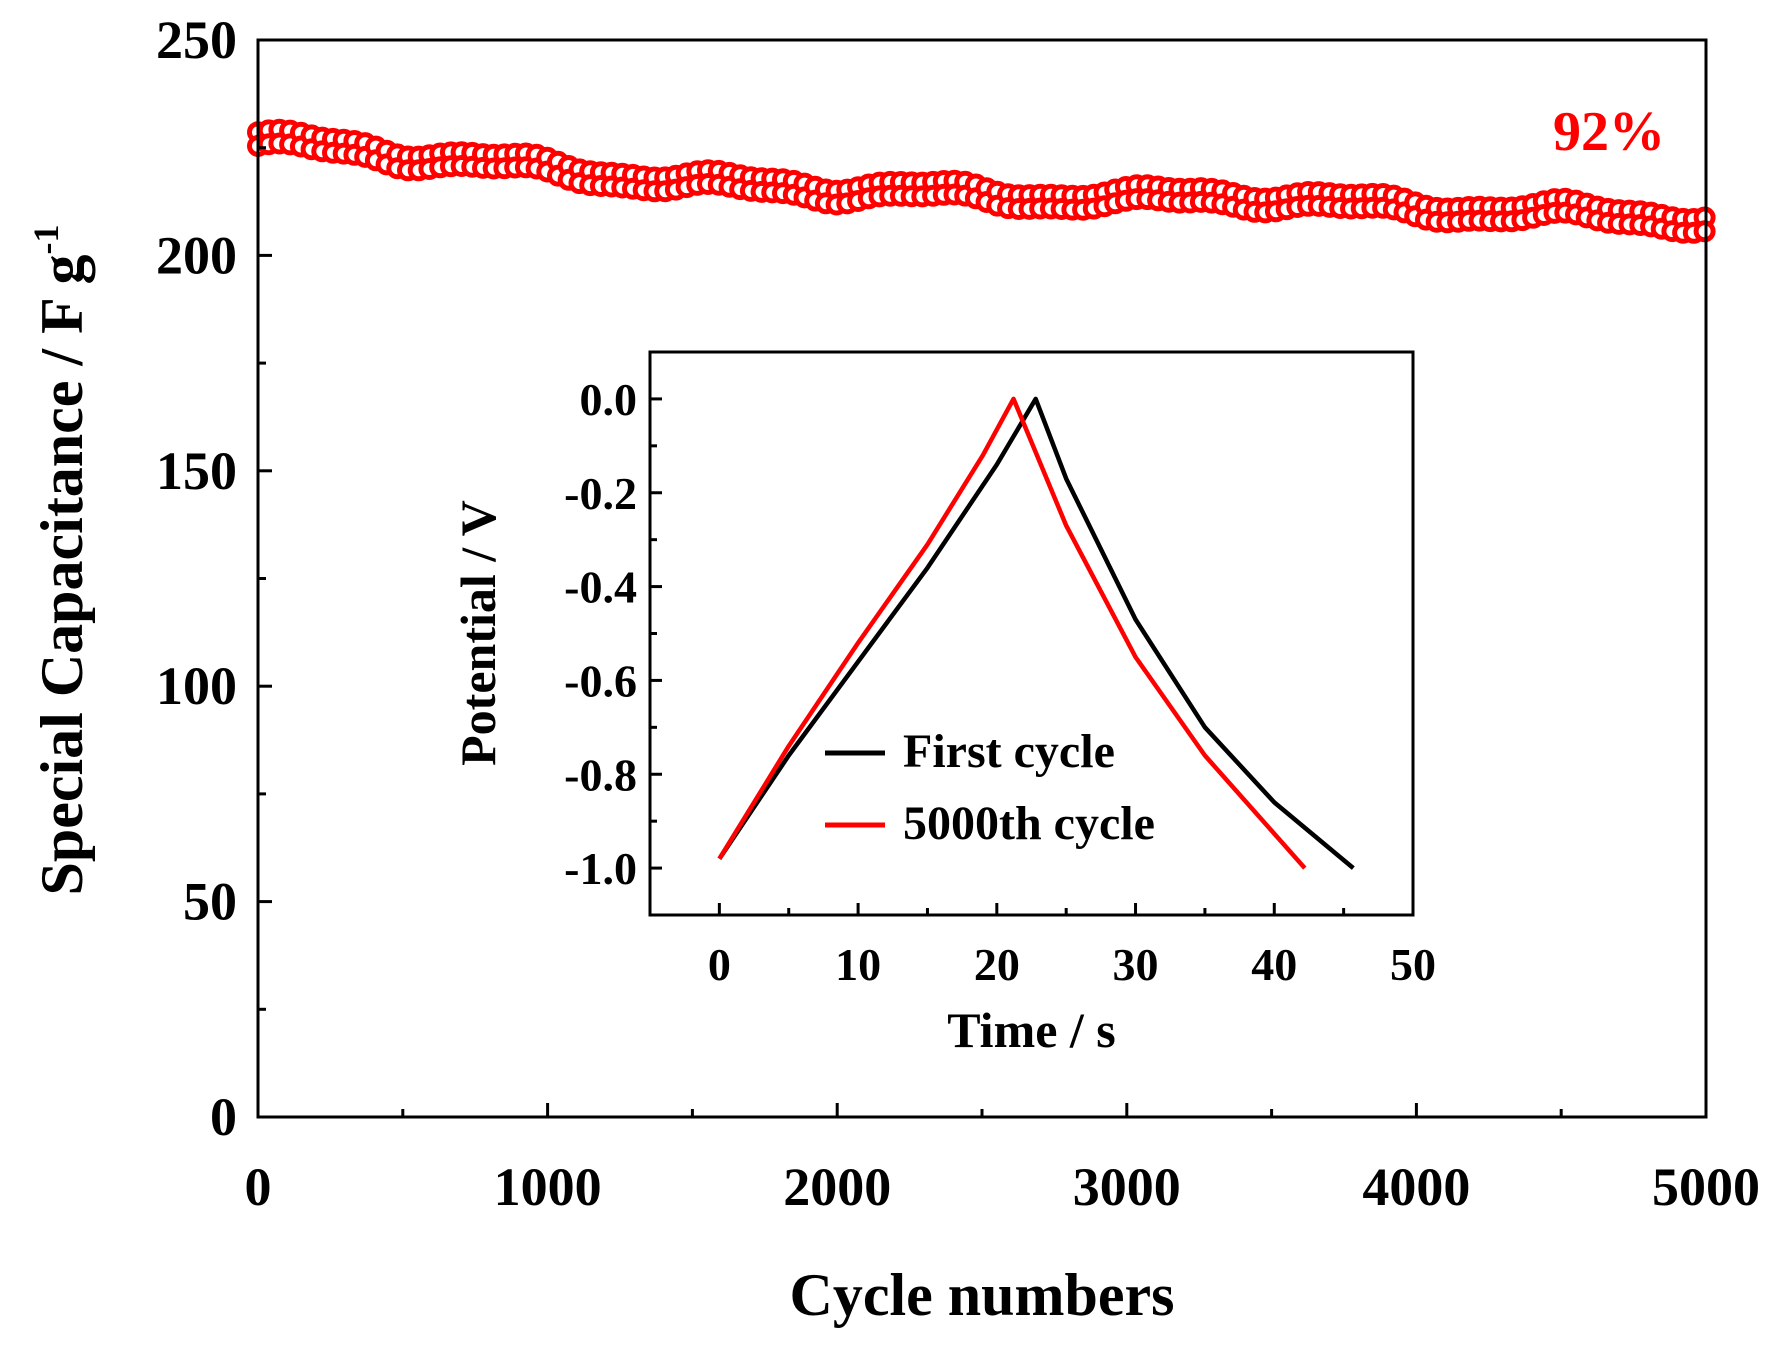 Image resolution: width=1779 pixels, height=1345 pixels. Describe the element at coordinates (478, 633) in the screenshot. I see `inset-y-axis-label: Potential / V` at that location.